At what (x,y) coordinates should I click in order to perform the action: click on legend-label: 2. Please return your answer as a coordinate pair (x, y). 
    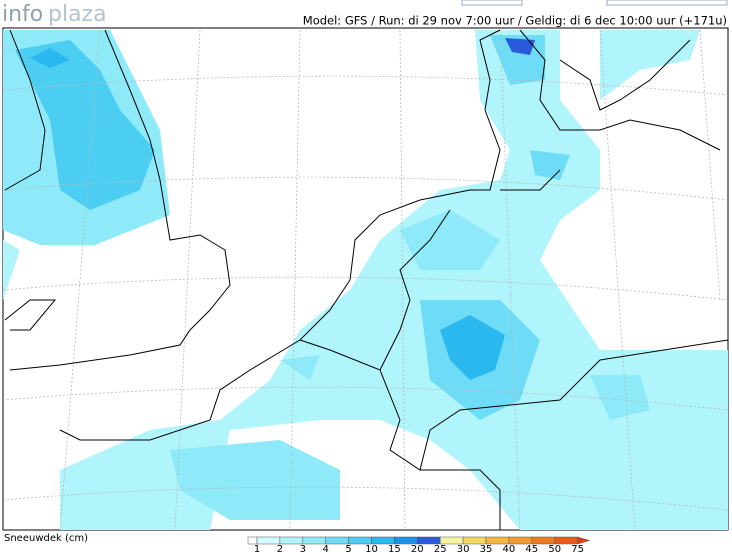
    Looking at the image, I should click on (280, 549).